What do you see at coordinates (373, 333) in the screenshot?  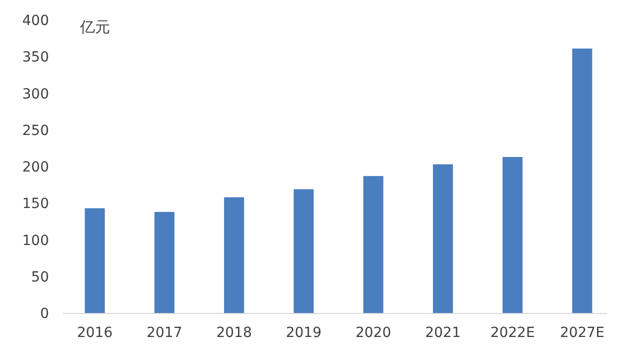 I see `x-tick-label: 2020` at bounding box center [373, 333].